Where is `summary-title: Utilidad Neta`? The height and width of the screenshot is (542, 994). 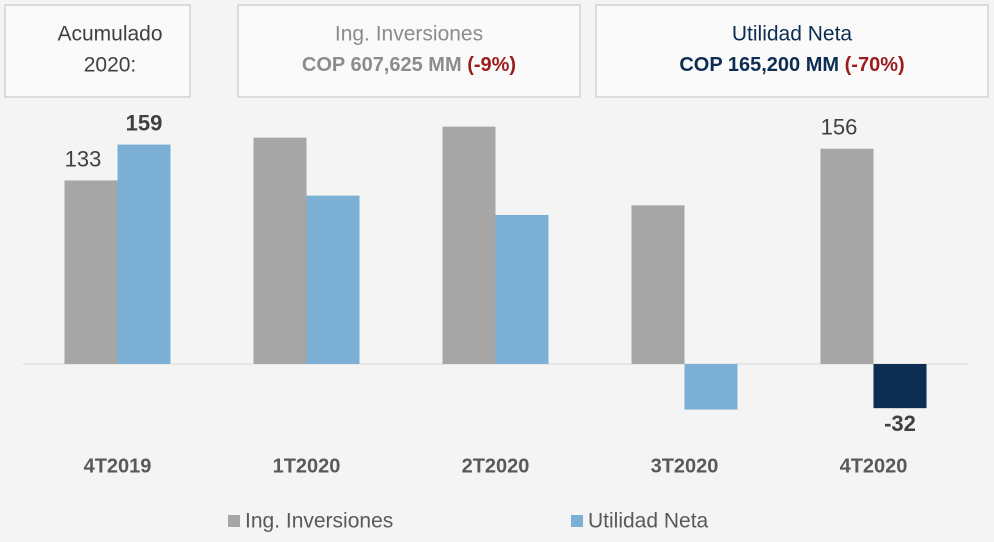
summary-title: Utilidad Neta is located at coordinates (792, 34).